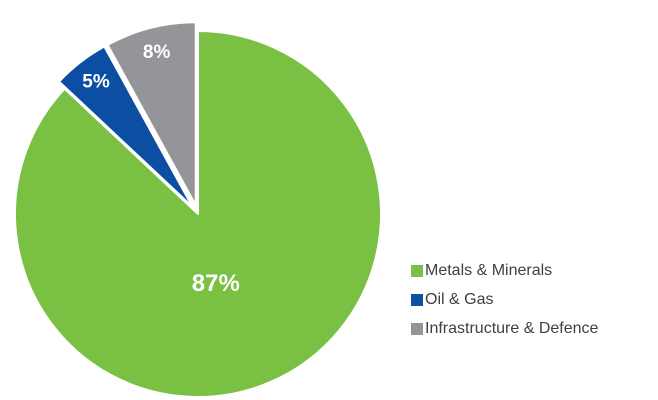 The width and height of the screenshot is (658, 400). What do you see at coordinates (96, 82) in the screenshot?
I see `pie-label-oil-gas: 5%` at bounding box center [96, 82].